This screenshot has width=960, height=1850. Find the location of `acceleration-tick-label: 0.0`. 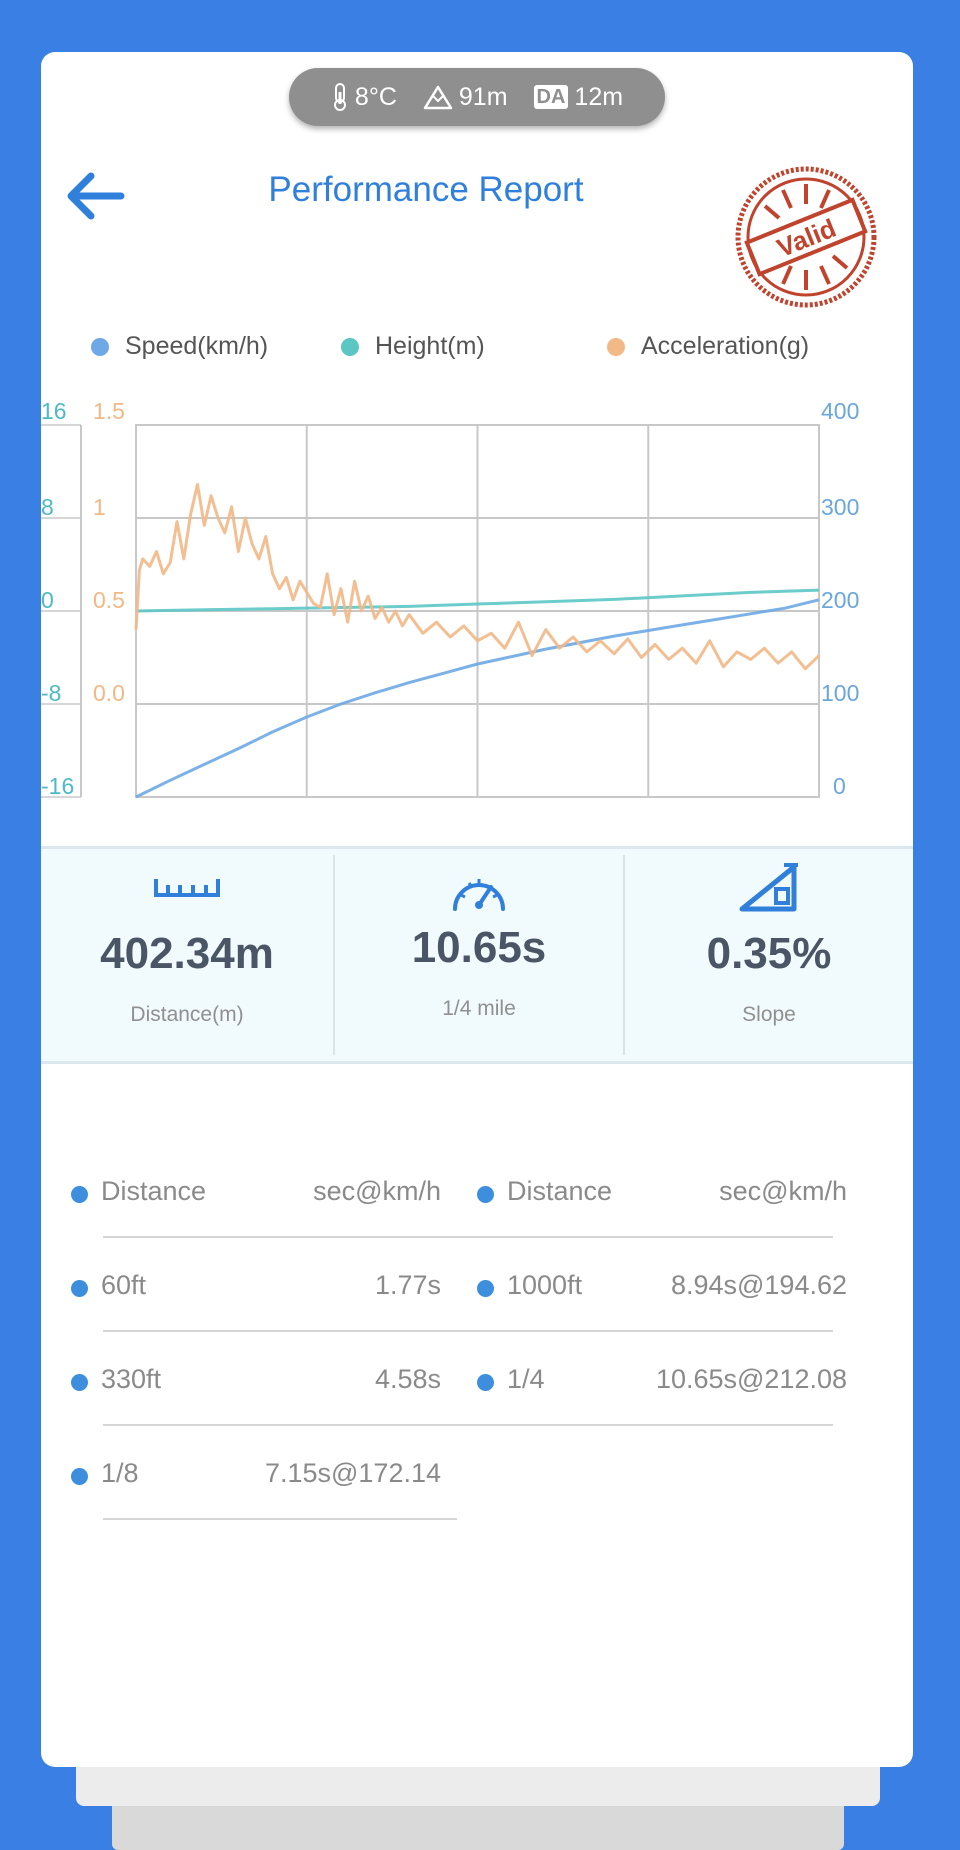

acceleration-tick-label: 0.0 is located at coordinates (109, 693).